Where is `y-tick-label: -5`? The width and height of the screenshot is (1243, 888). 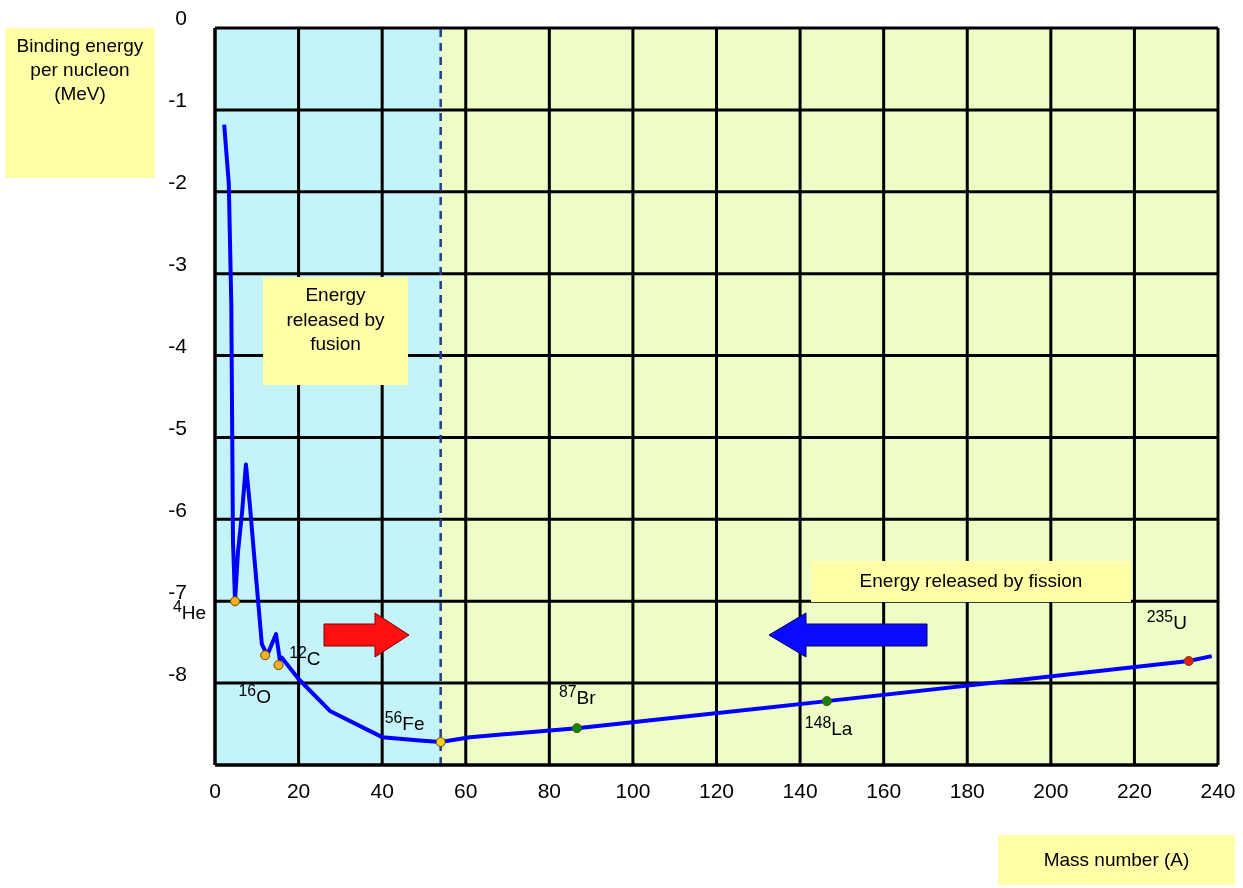
y-tick-label: -5 is located at coordinates (177, 427).